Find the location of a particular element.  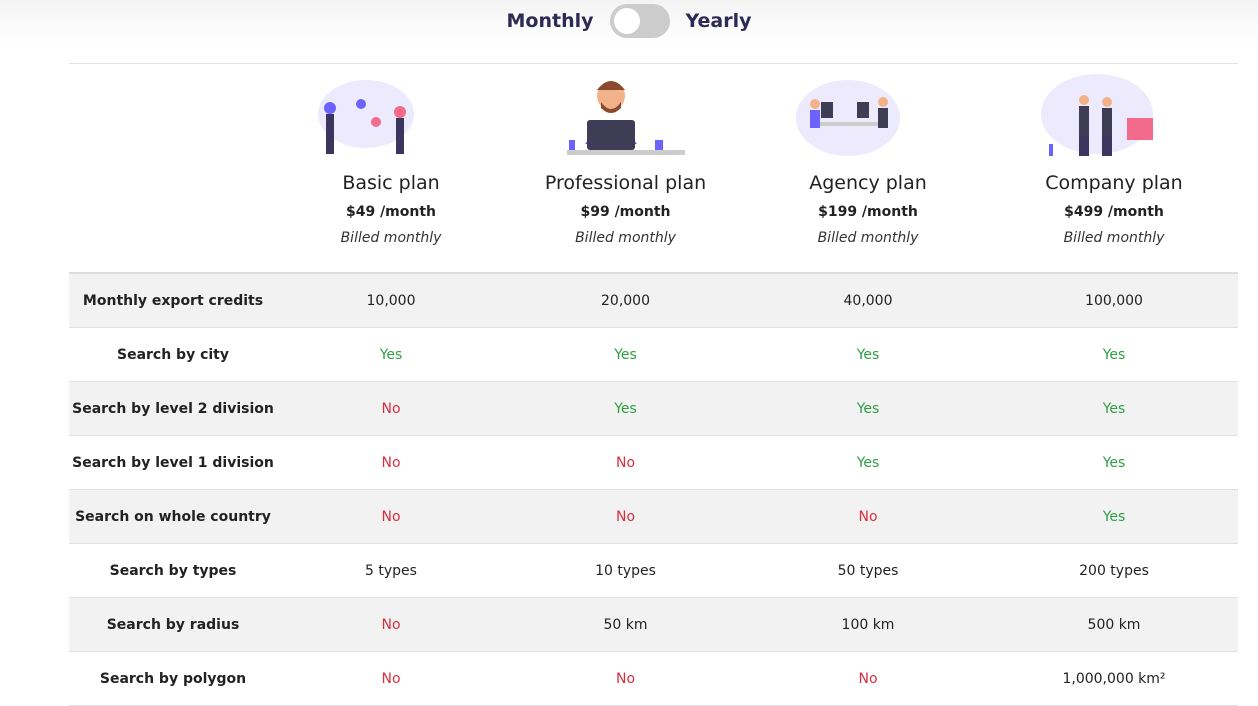

plan-name: Agency plan is located at coordinates (868, 183).